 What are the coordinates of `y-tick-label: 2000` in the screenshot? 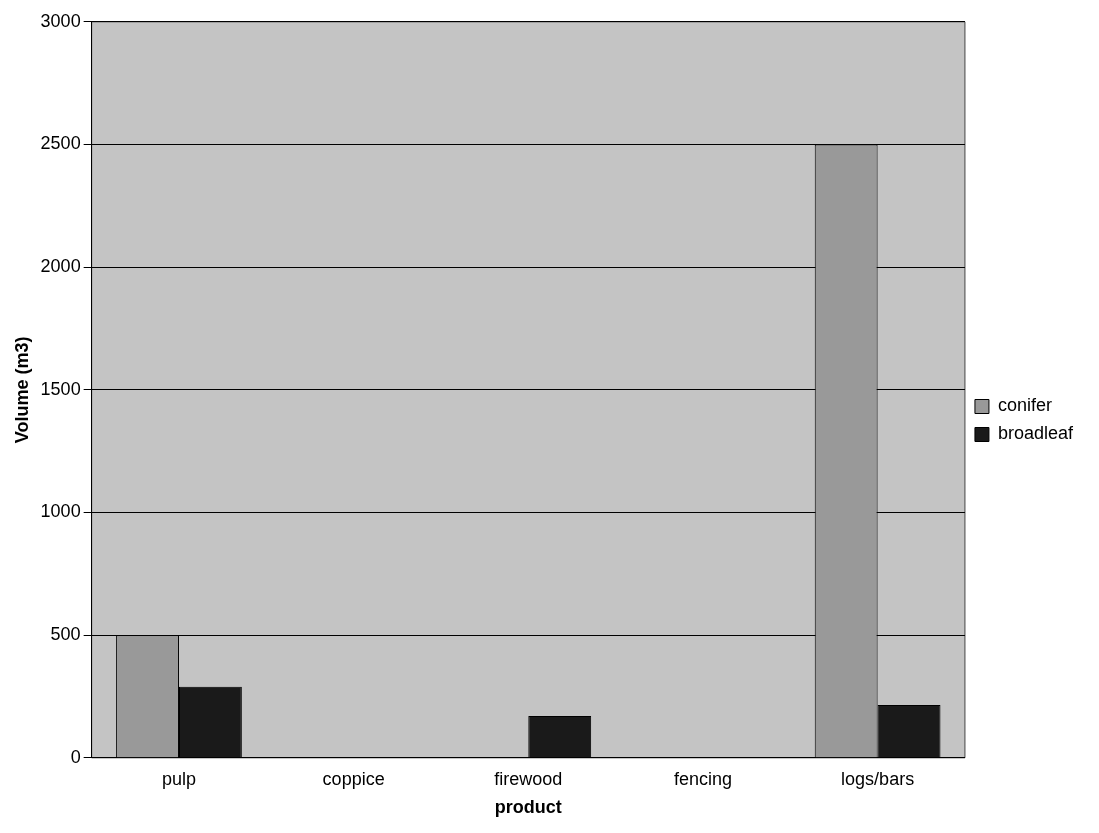 It's located at (60, 266).